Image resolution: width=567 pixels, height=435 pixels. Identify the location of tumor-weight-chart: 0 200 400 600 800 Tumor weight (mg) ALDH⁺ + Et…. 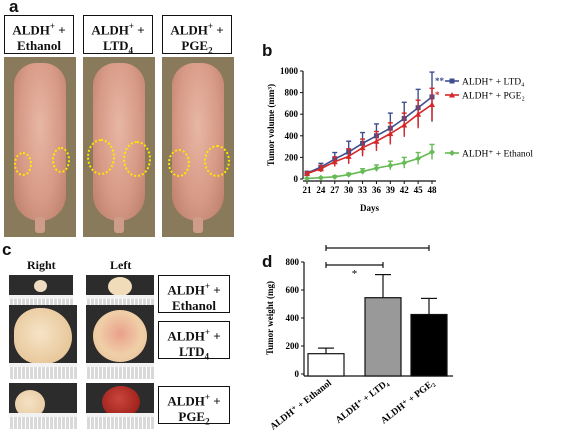
(359, 338).